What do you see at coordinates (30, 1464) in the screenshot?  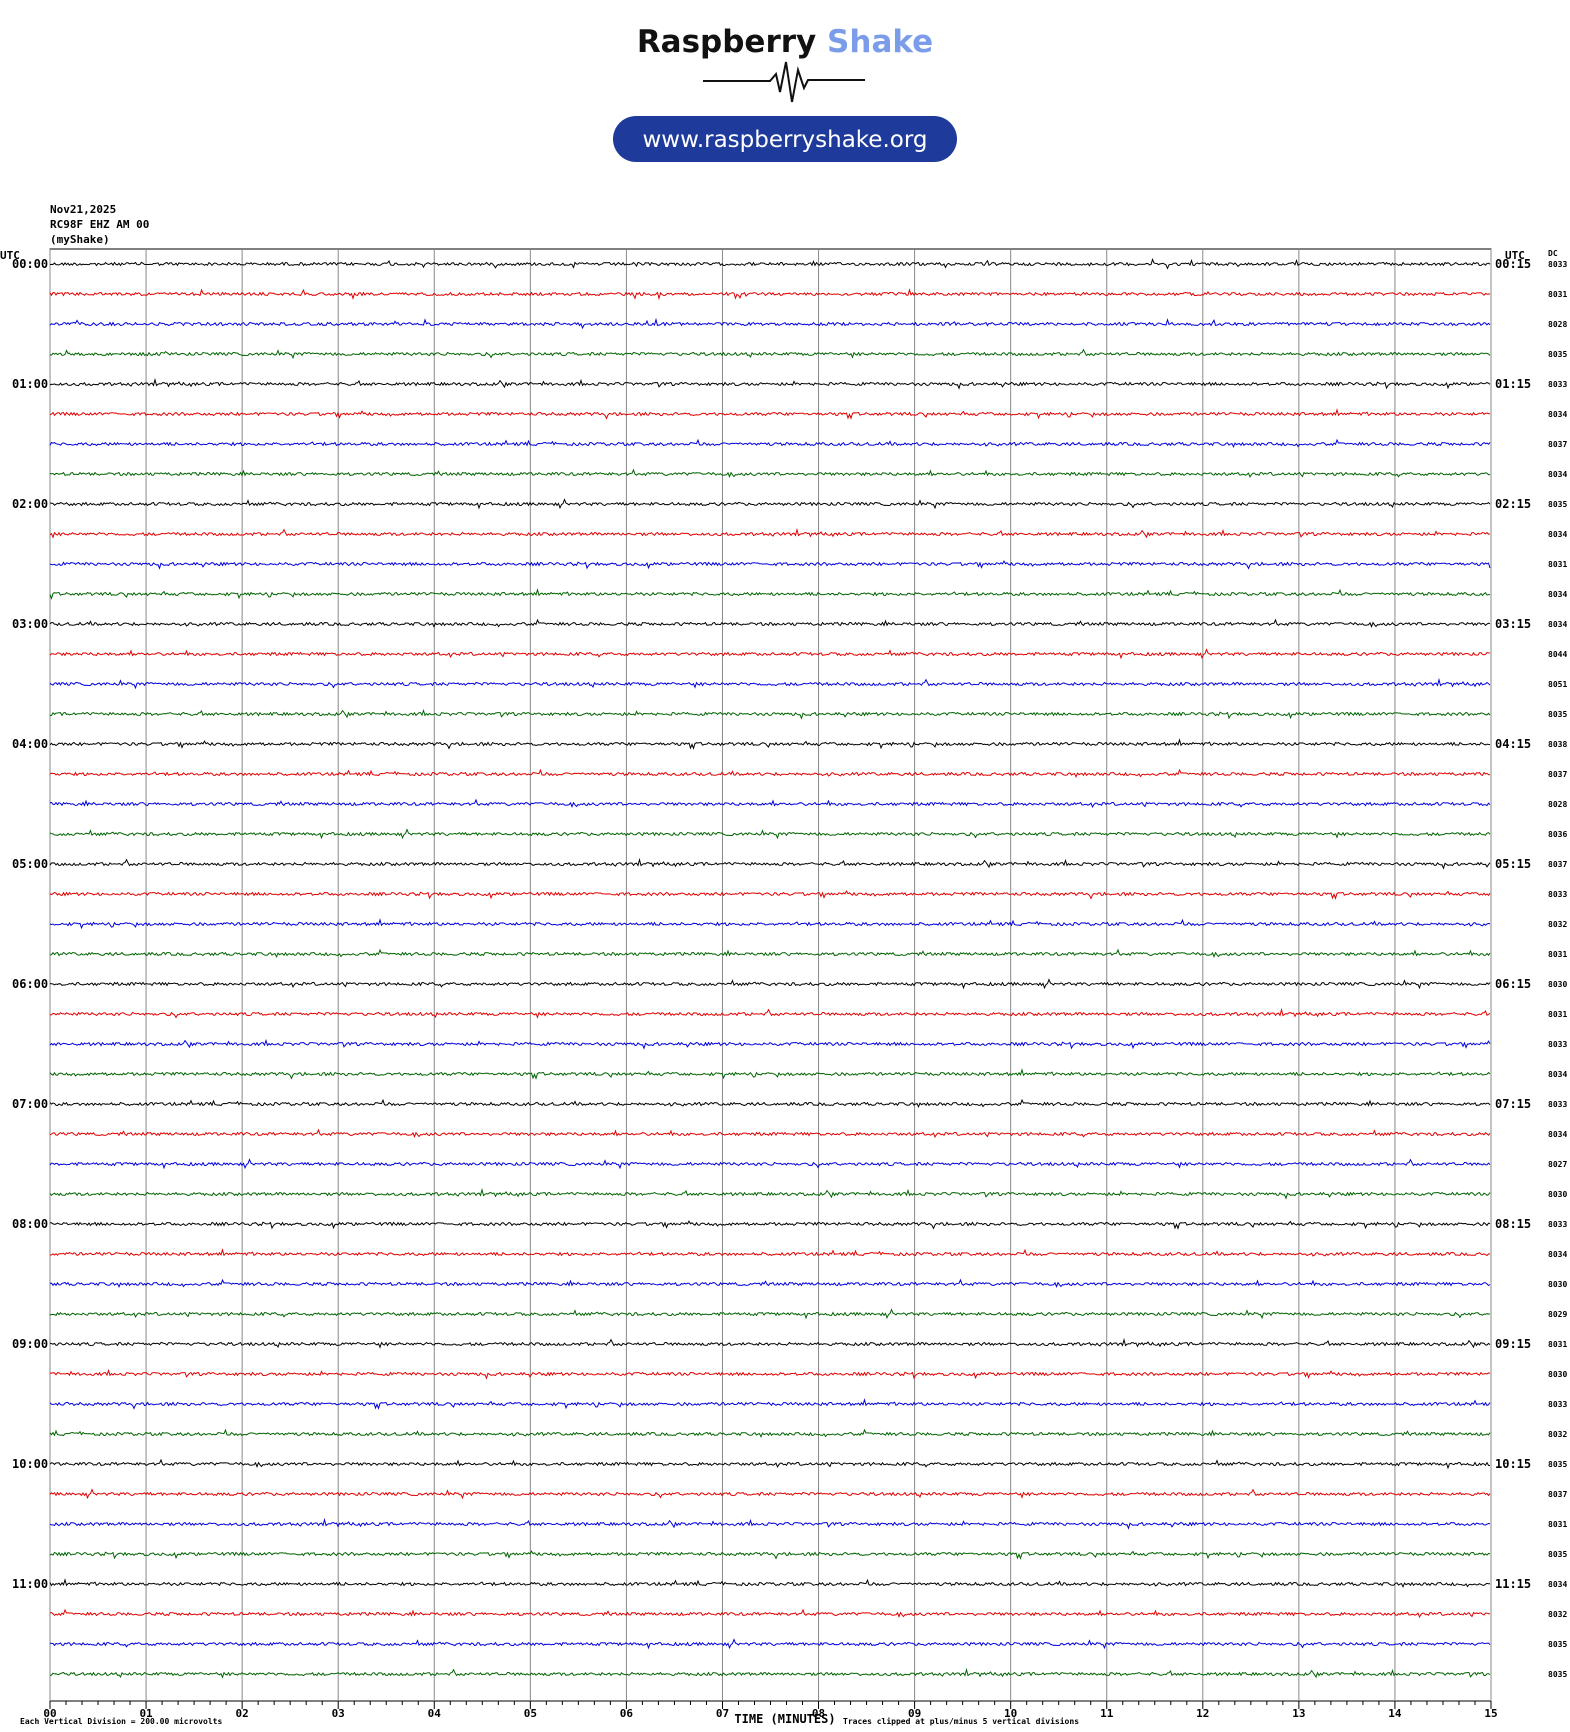 I see `hour-label-left: 10:00` at bounding box center [30, 1464].